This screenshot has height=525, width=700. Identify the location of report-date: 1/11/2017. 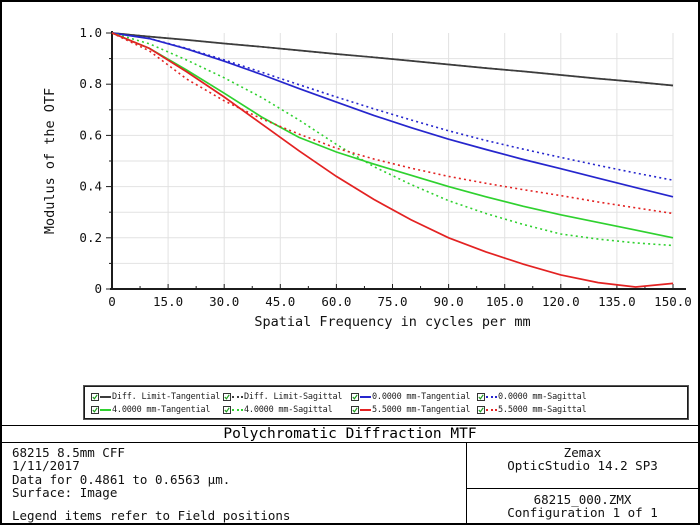
(46, 466).